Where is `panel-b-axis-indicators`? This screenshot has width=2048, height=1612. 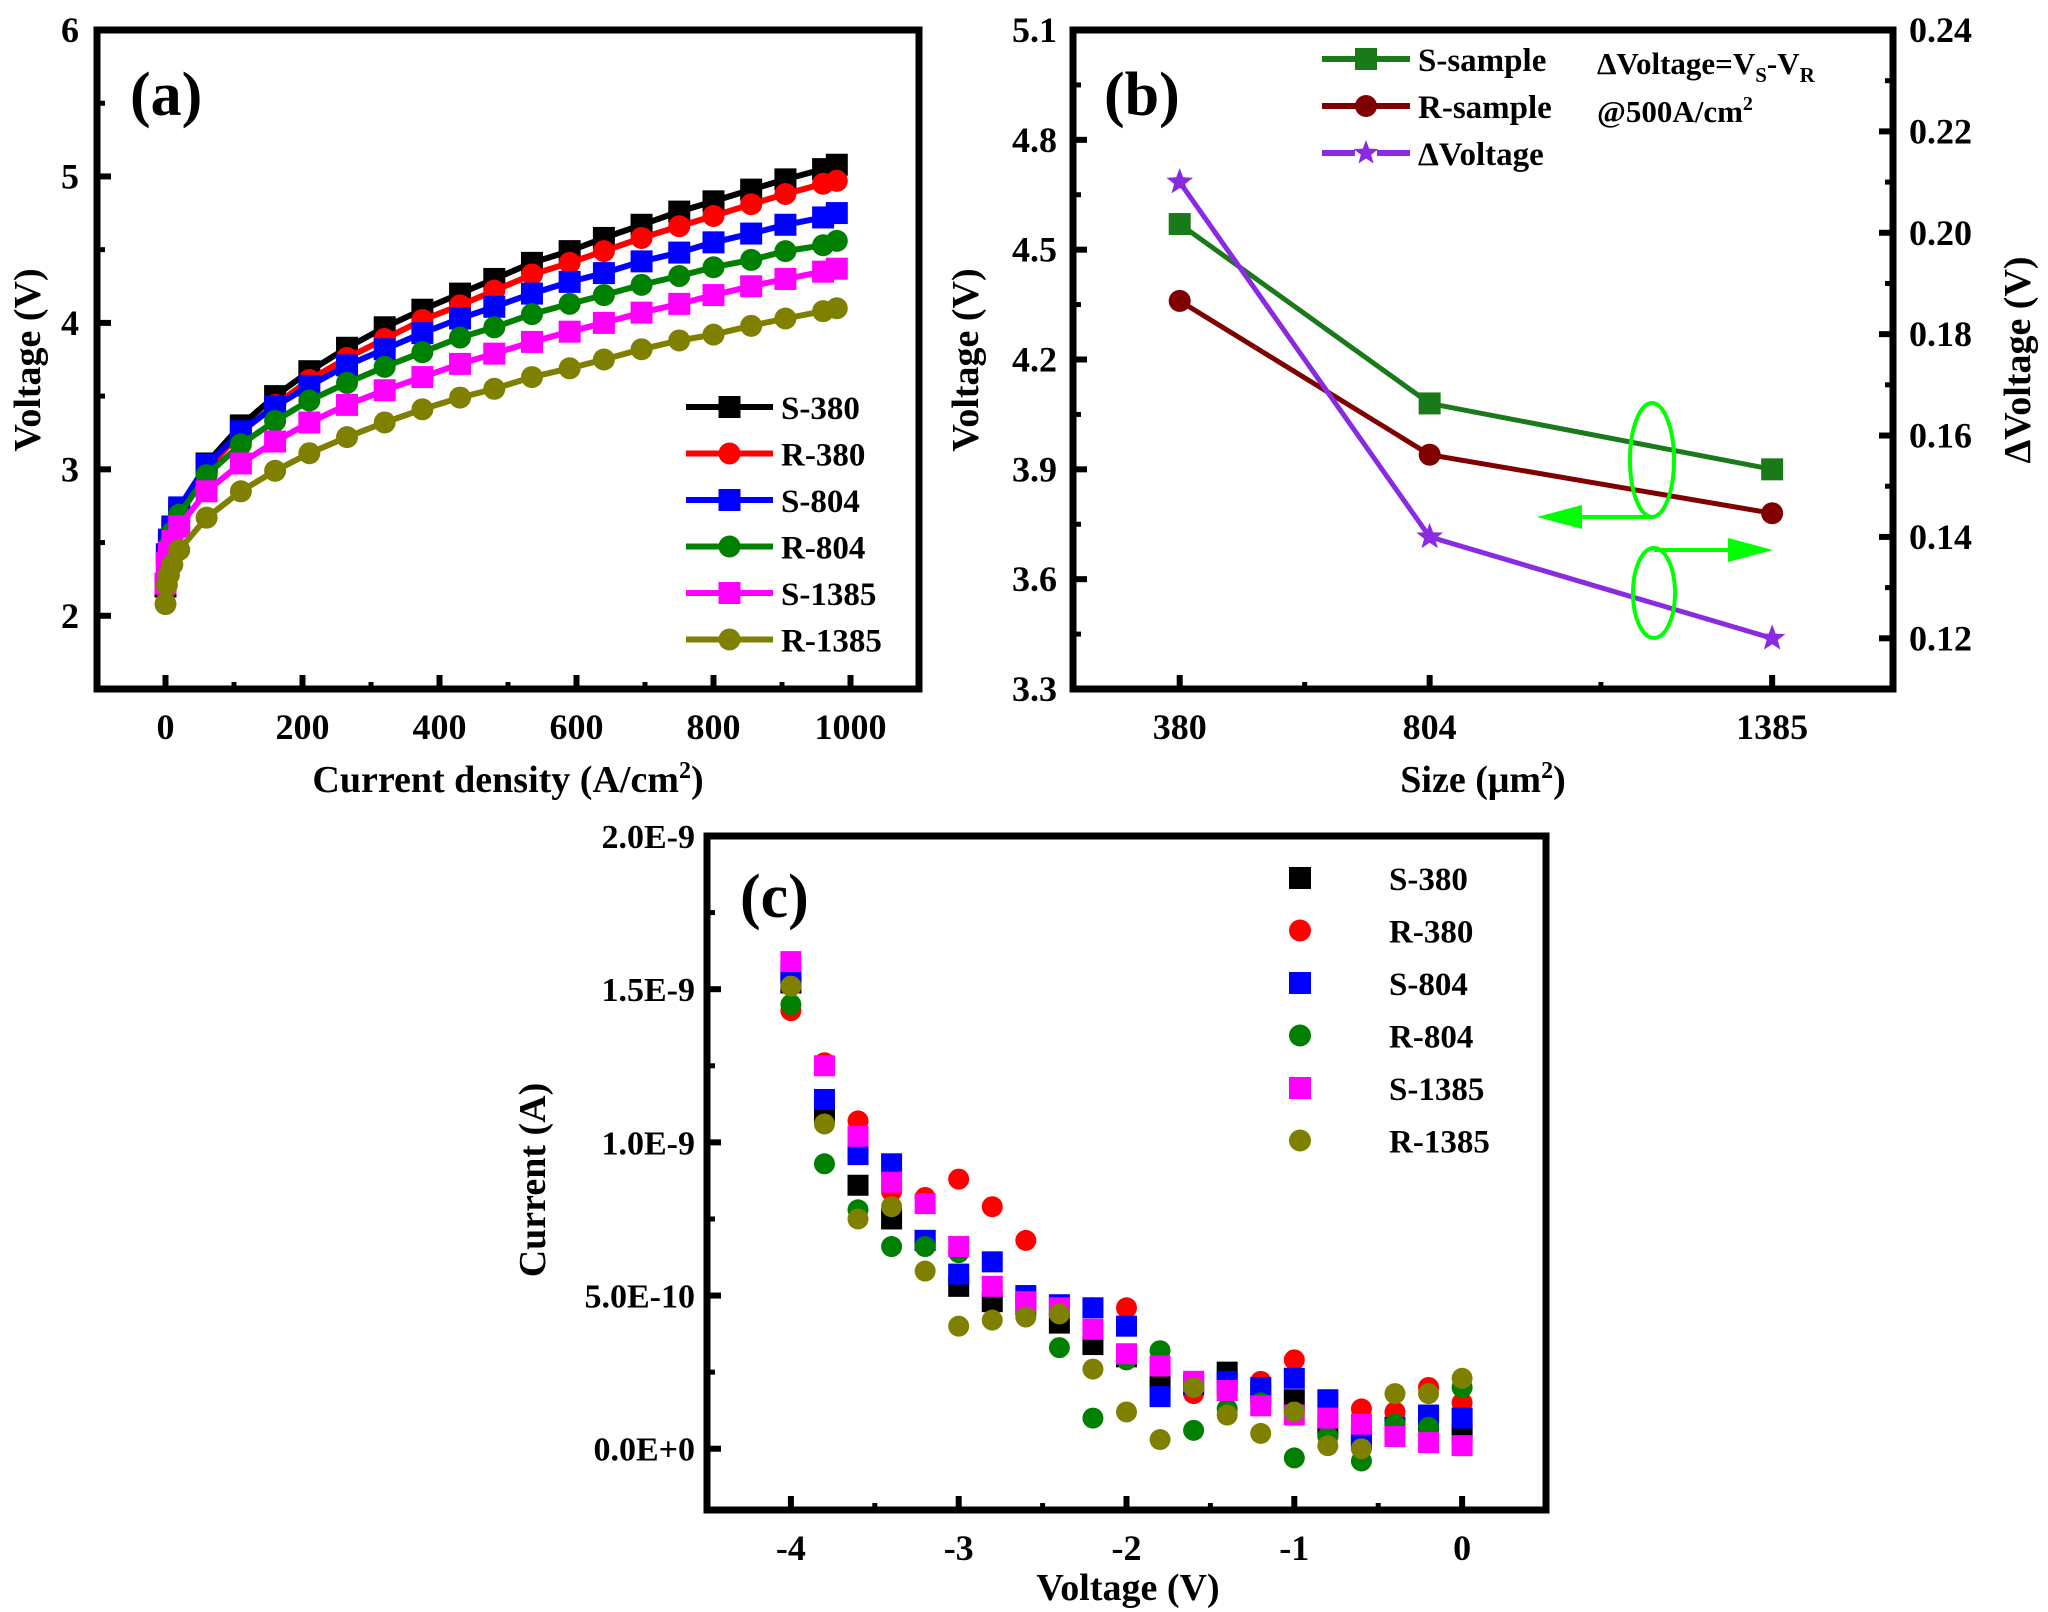 panel-b-axis-indicators is located at coordinates (1655, 520).